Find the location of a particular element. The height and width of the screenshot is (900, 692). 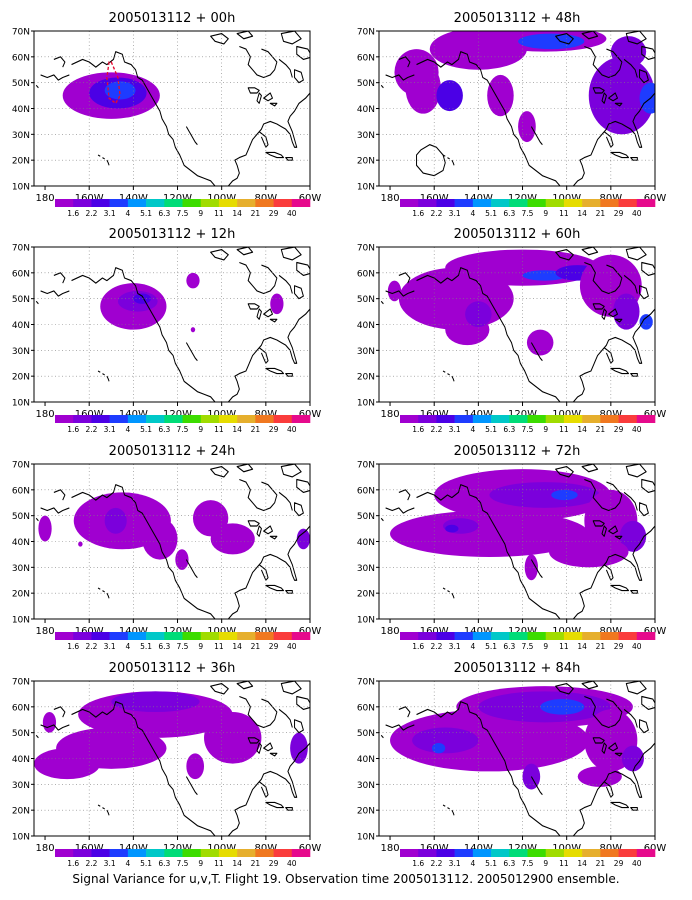

x-tick-label: 140W is located at coordinates (133, 414).